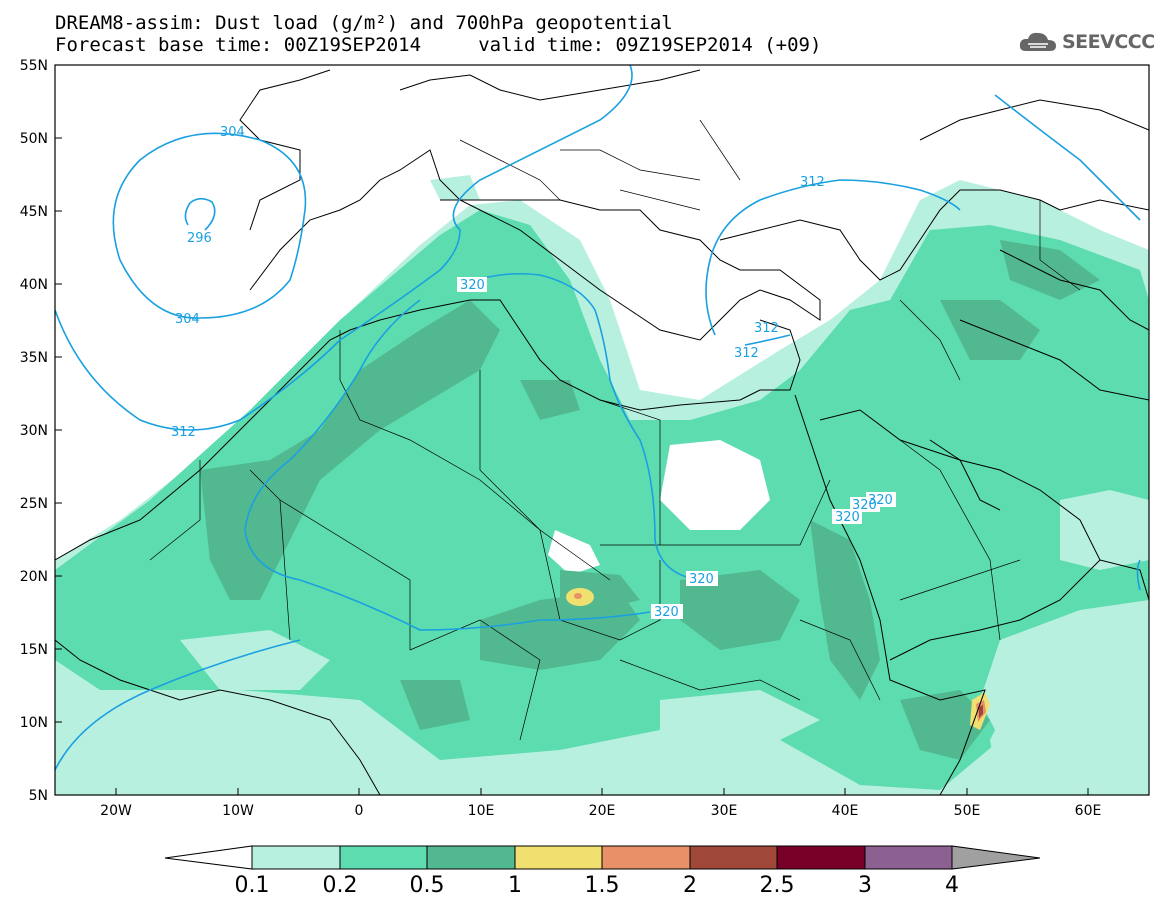 The width and height of the screenshot is (1165, 907). I want to click on latitude-axis, so click(58, 430).